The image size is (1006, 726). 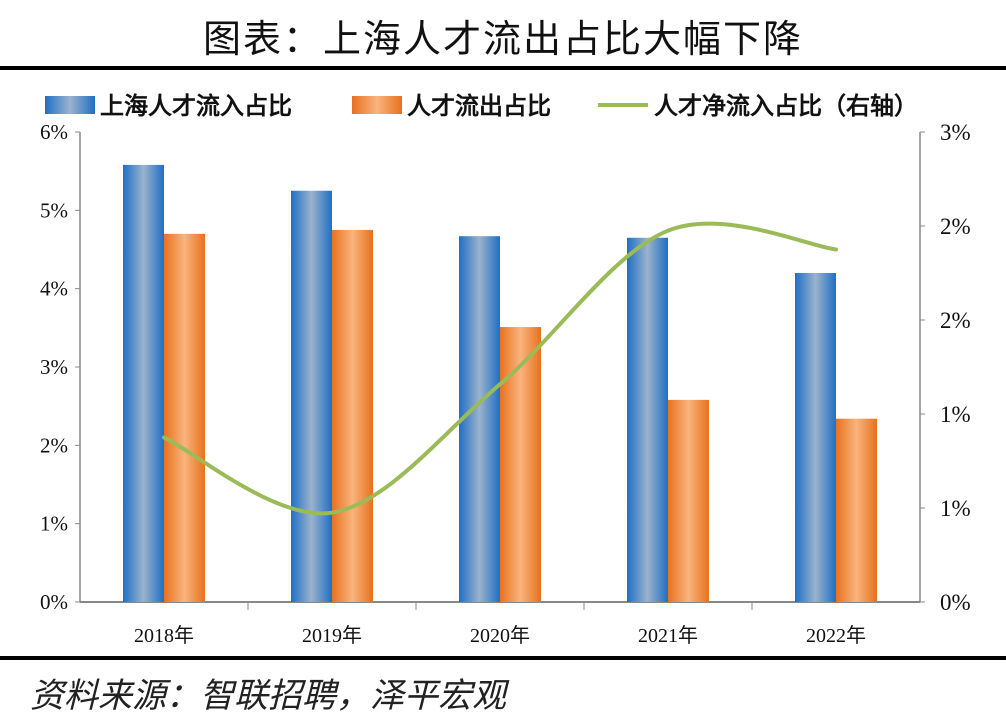 What do you see at coordinates (955, 602) in the screenshot?
I see `right-tick-label: 0%` at bounding box center [955, 602].